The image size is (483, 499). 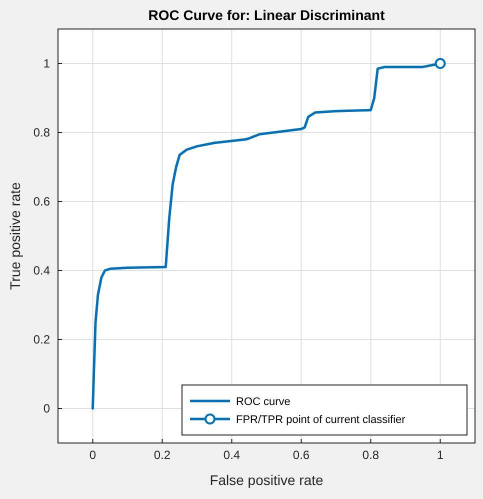 What do you see at coordinates (231, 455) in the screenshot?
I see `x-tick-label: 0.4` at bounding box center [231, 455].